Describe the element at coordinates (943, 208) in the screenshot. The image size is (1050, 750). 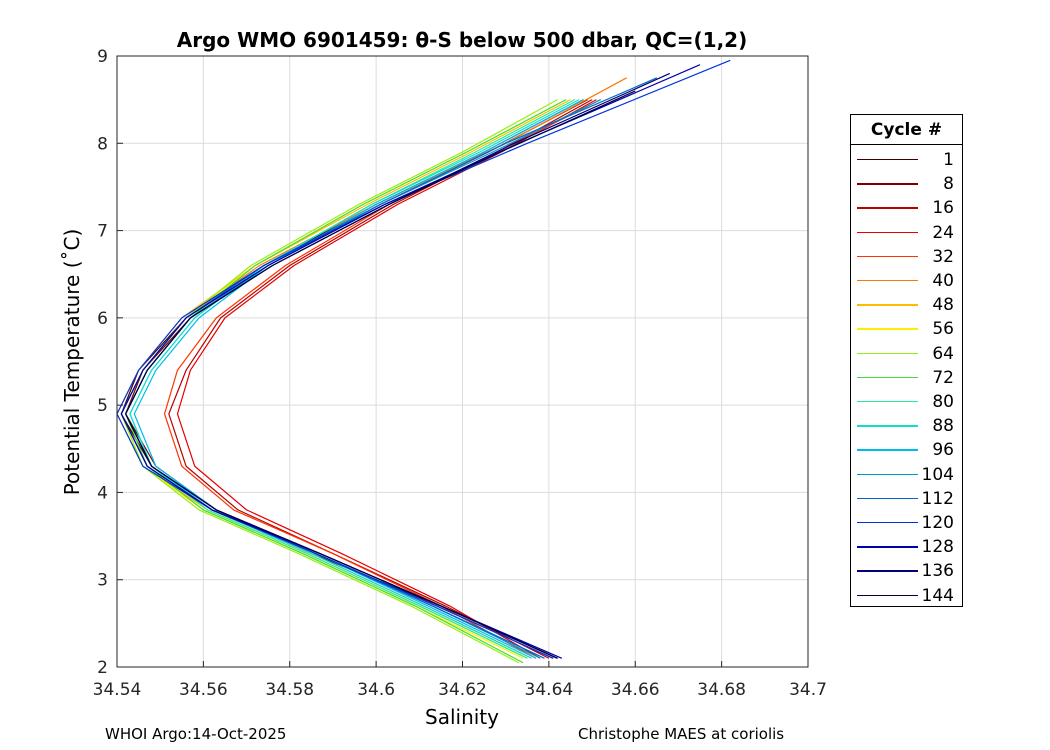
I see `legend-label: 16` at that location.